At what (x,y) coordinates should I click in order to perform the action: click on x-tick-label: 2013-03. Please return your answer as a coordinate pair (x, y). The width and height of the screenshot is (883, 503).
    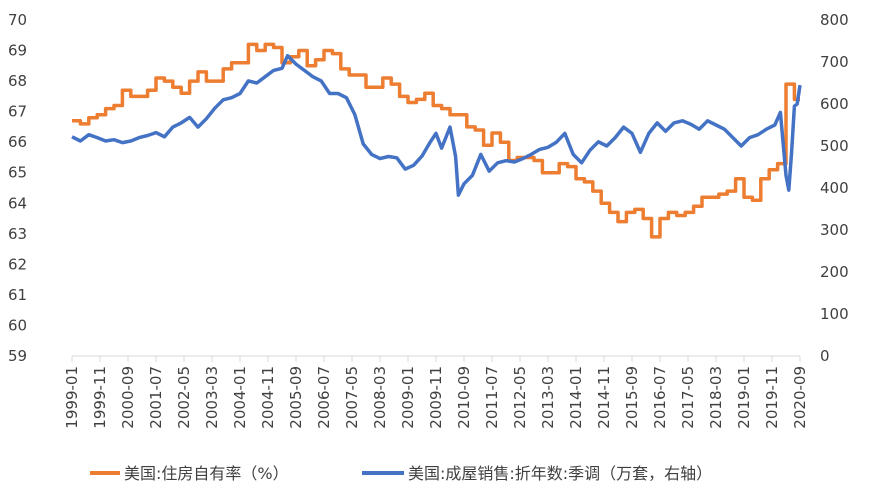
    Looking at the image, I should click on (548, 397).